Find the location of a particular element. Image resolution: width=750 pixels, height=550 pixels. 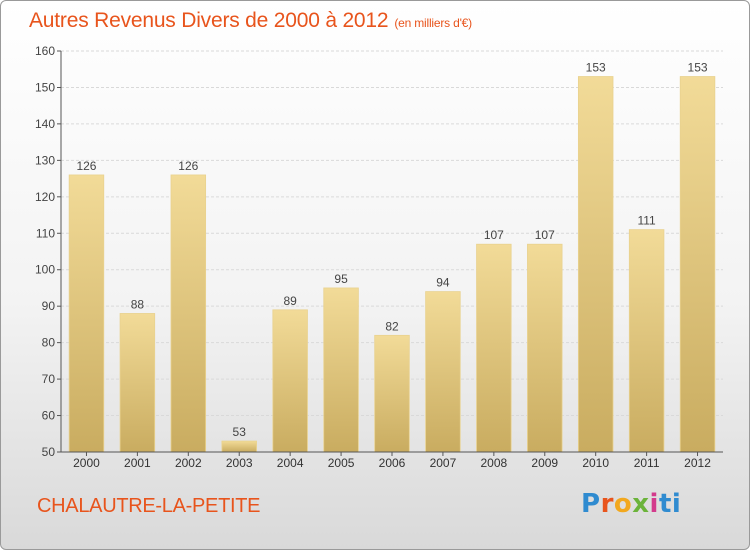

bar-value-label: 95 is located at coordinates (341, 279).